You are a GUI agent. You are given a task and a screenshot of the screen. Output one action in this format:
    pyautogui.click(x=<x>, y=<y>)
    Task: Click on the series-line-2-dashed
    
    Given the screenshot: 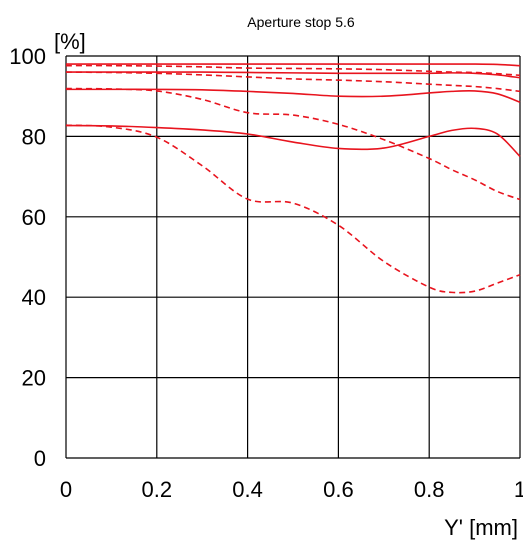 What is the action you would take?
    pyautogui.click(x=293, y=70)
    